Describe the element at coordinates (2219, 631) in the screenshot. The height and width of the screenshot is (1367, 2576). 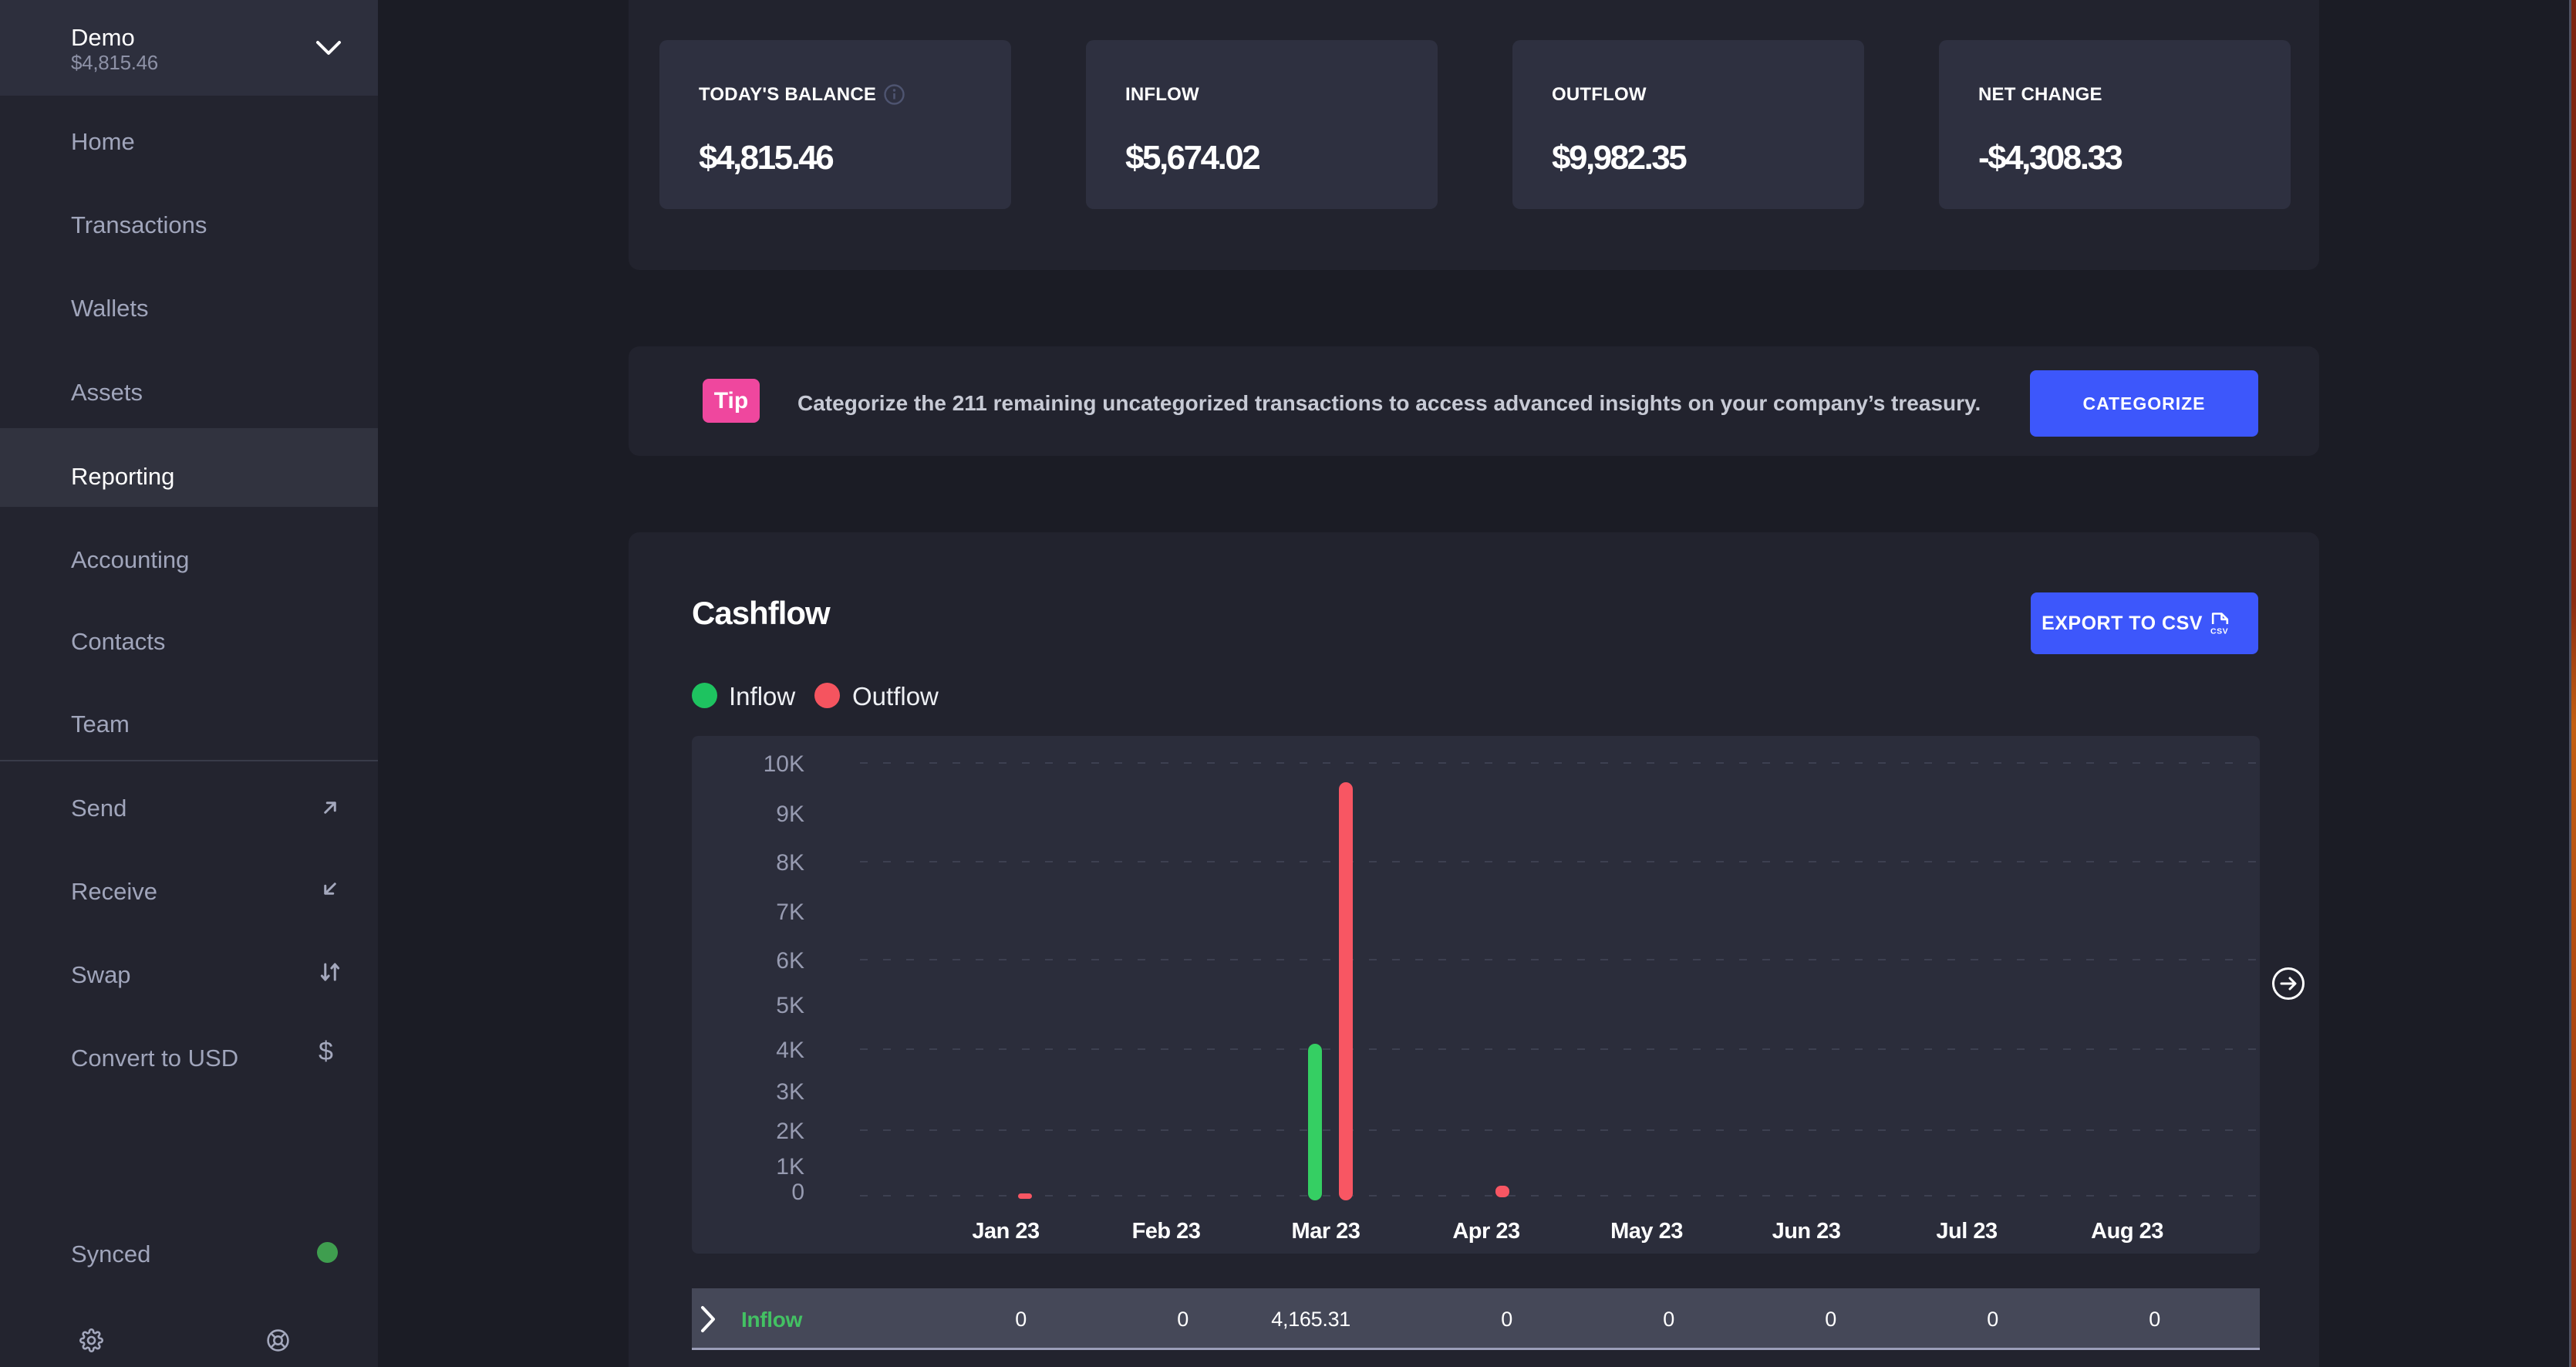
I see `svg-text: CSV` at that location.